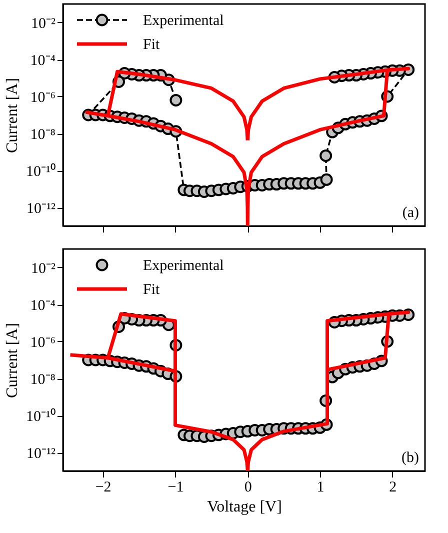 The width and height of the screenshot is (448, 533). I want to click on annotation: (a), so click(410, 213).